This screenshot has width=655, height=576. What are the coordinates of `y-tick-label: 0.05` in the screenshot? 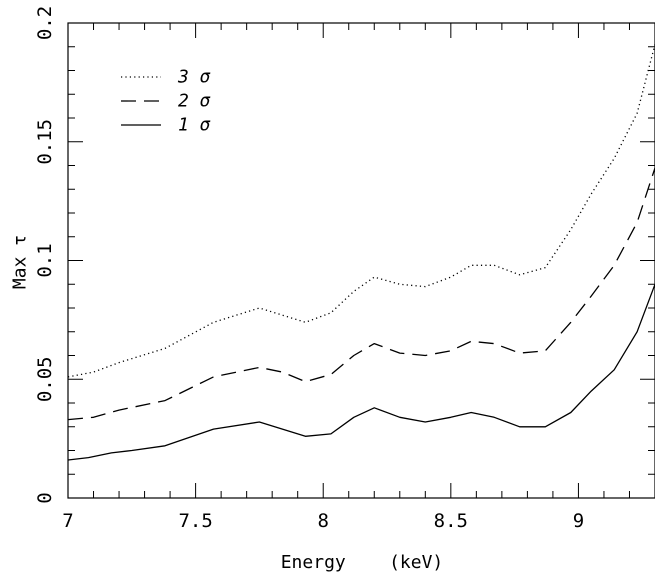 It's located at (45, 379).